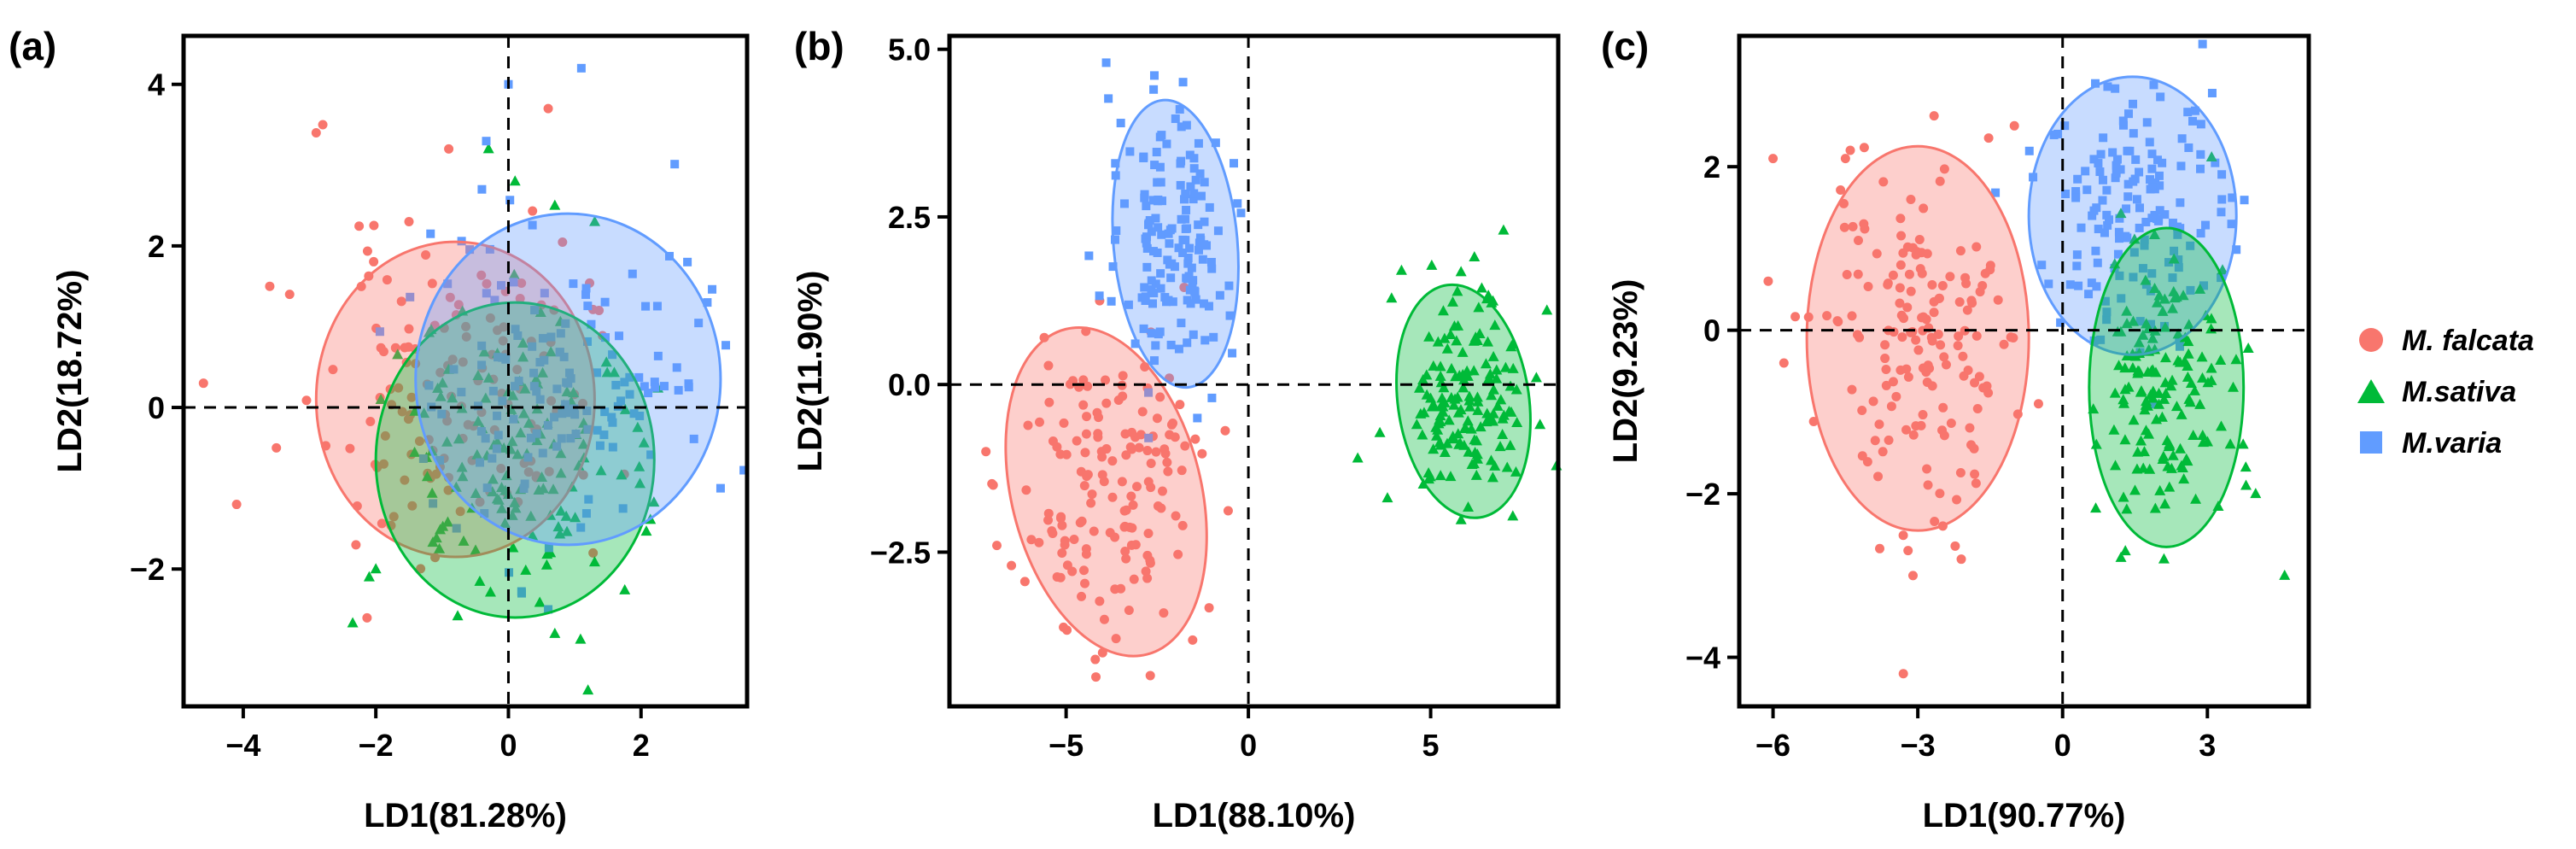 This screenshot has height=849, width=2576. Describe the element at coordinates (1919, 745) in the screenshot. I see `x-tick-label: −3` at that location.